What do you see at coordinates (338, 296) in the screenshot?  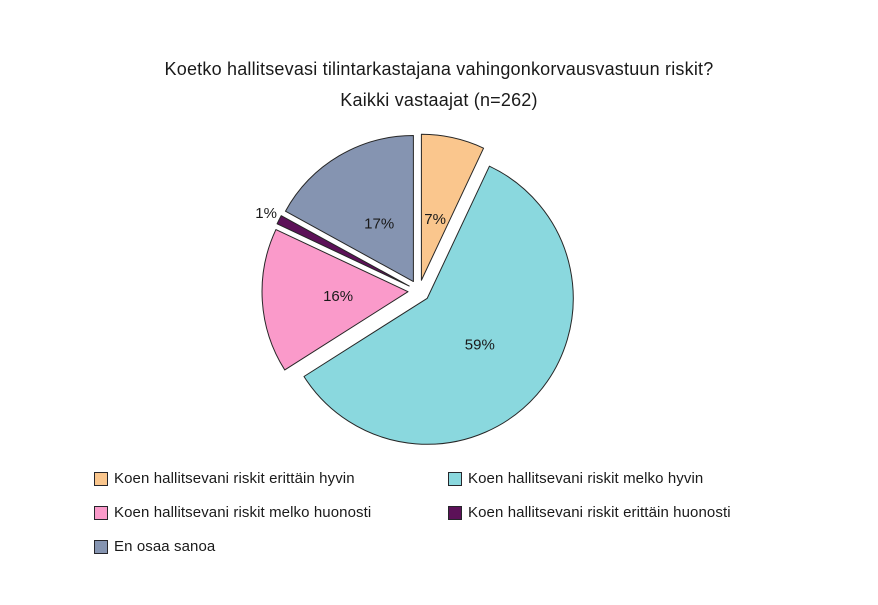 I see `pie-slice-label-3: 16%` at bounding box center [338, 296].